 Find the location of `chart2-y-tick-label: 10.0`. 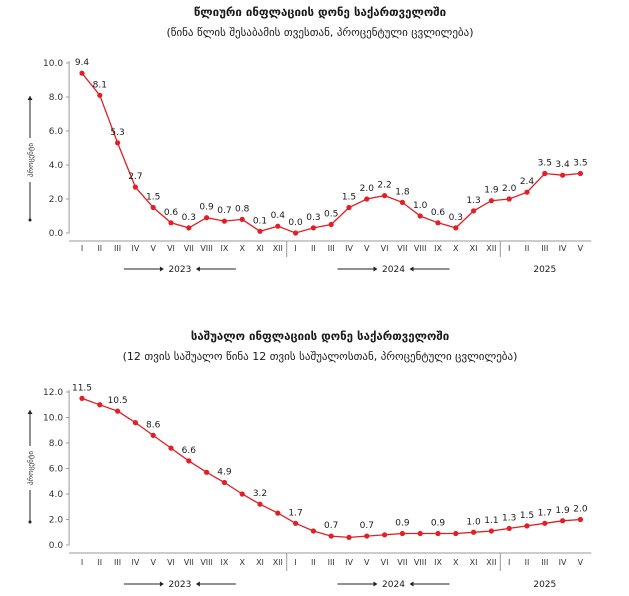

chart2-y-tick-label: 10.0 is located at coordinates (53, 419).